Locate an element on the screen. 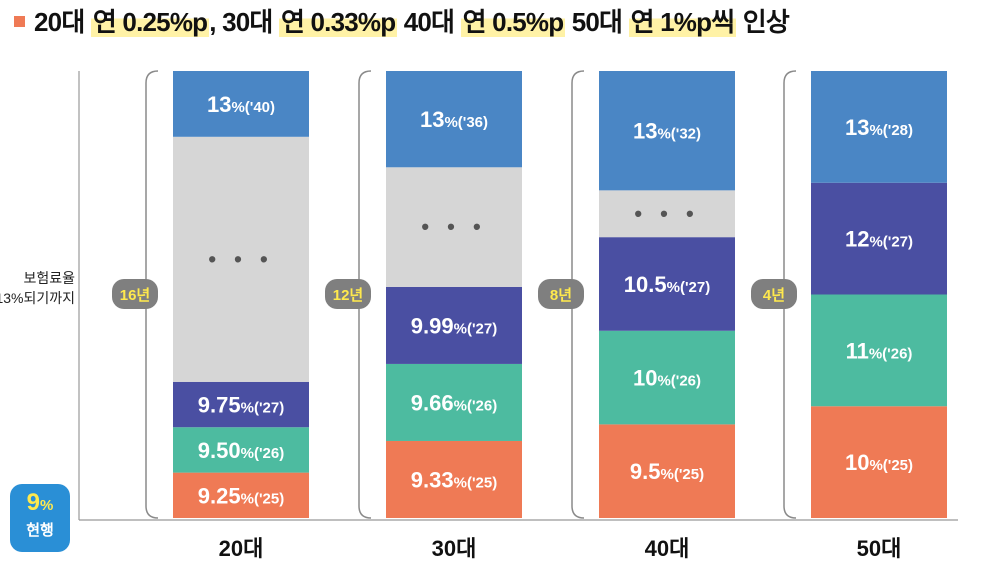  segment-rate: 9.25 is located at coordinates (219, 495).